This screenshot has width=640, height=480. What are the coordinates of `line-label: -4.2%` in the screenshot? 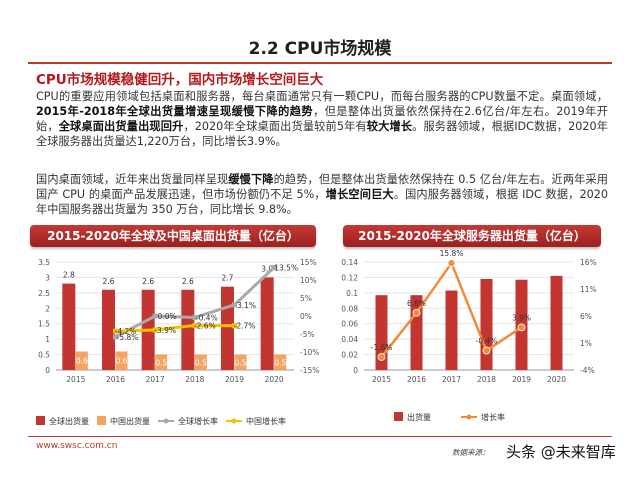 It's located at (126, 331).